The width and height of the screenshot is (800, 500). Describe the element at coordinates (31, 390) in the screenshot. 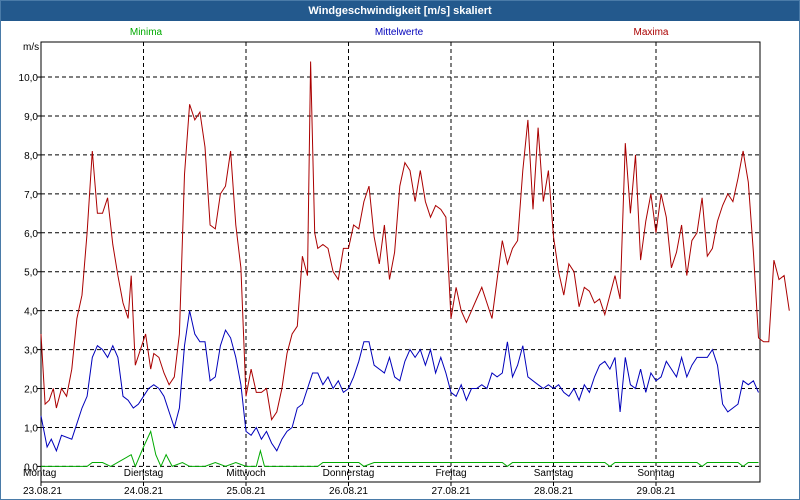

I see `y-tick-label: 2,0` at that location.